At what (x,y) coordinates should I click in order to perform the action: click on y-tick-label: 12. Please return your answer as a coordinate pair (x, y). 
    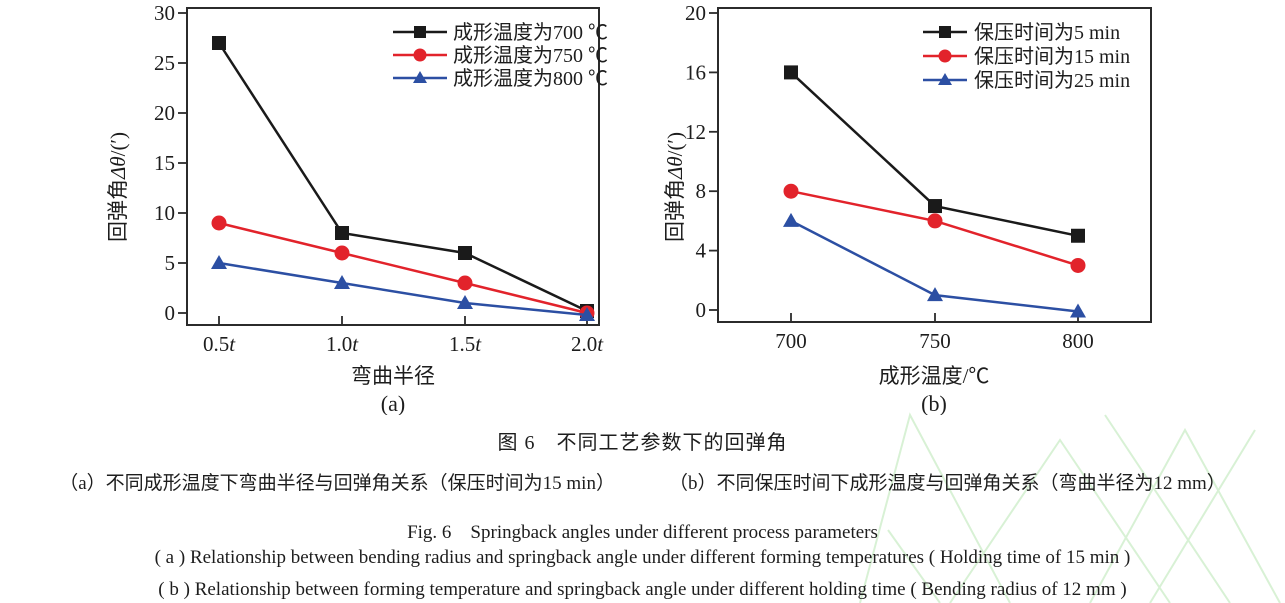
    Looking at the image, I should click on (695, 132).